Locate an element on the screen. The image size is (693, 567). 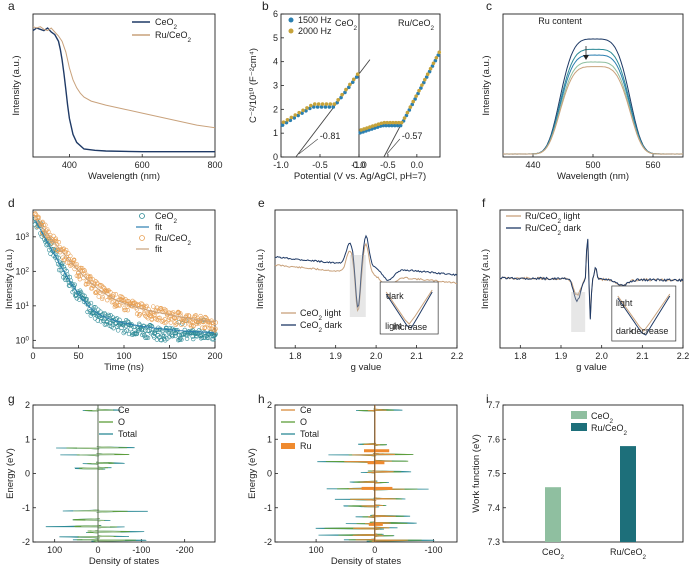
panel-d-x-tick-label: 150 is located at coordinates (169, 356).